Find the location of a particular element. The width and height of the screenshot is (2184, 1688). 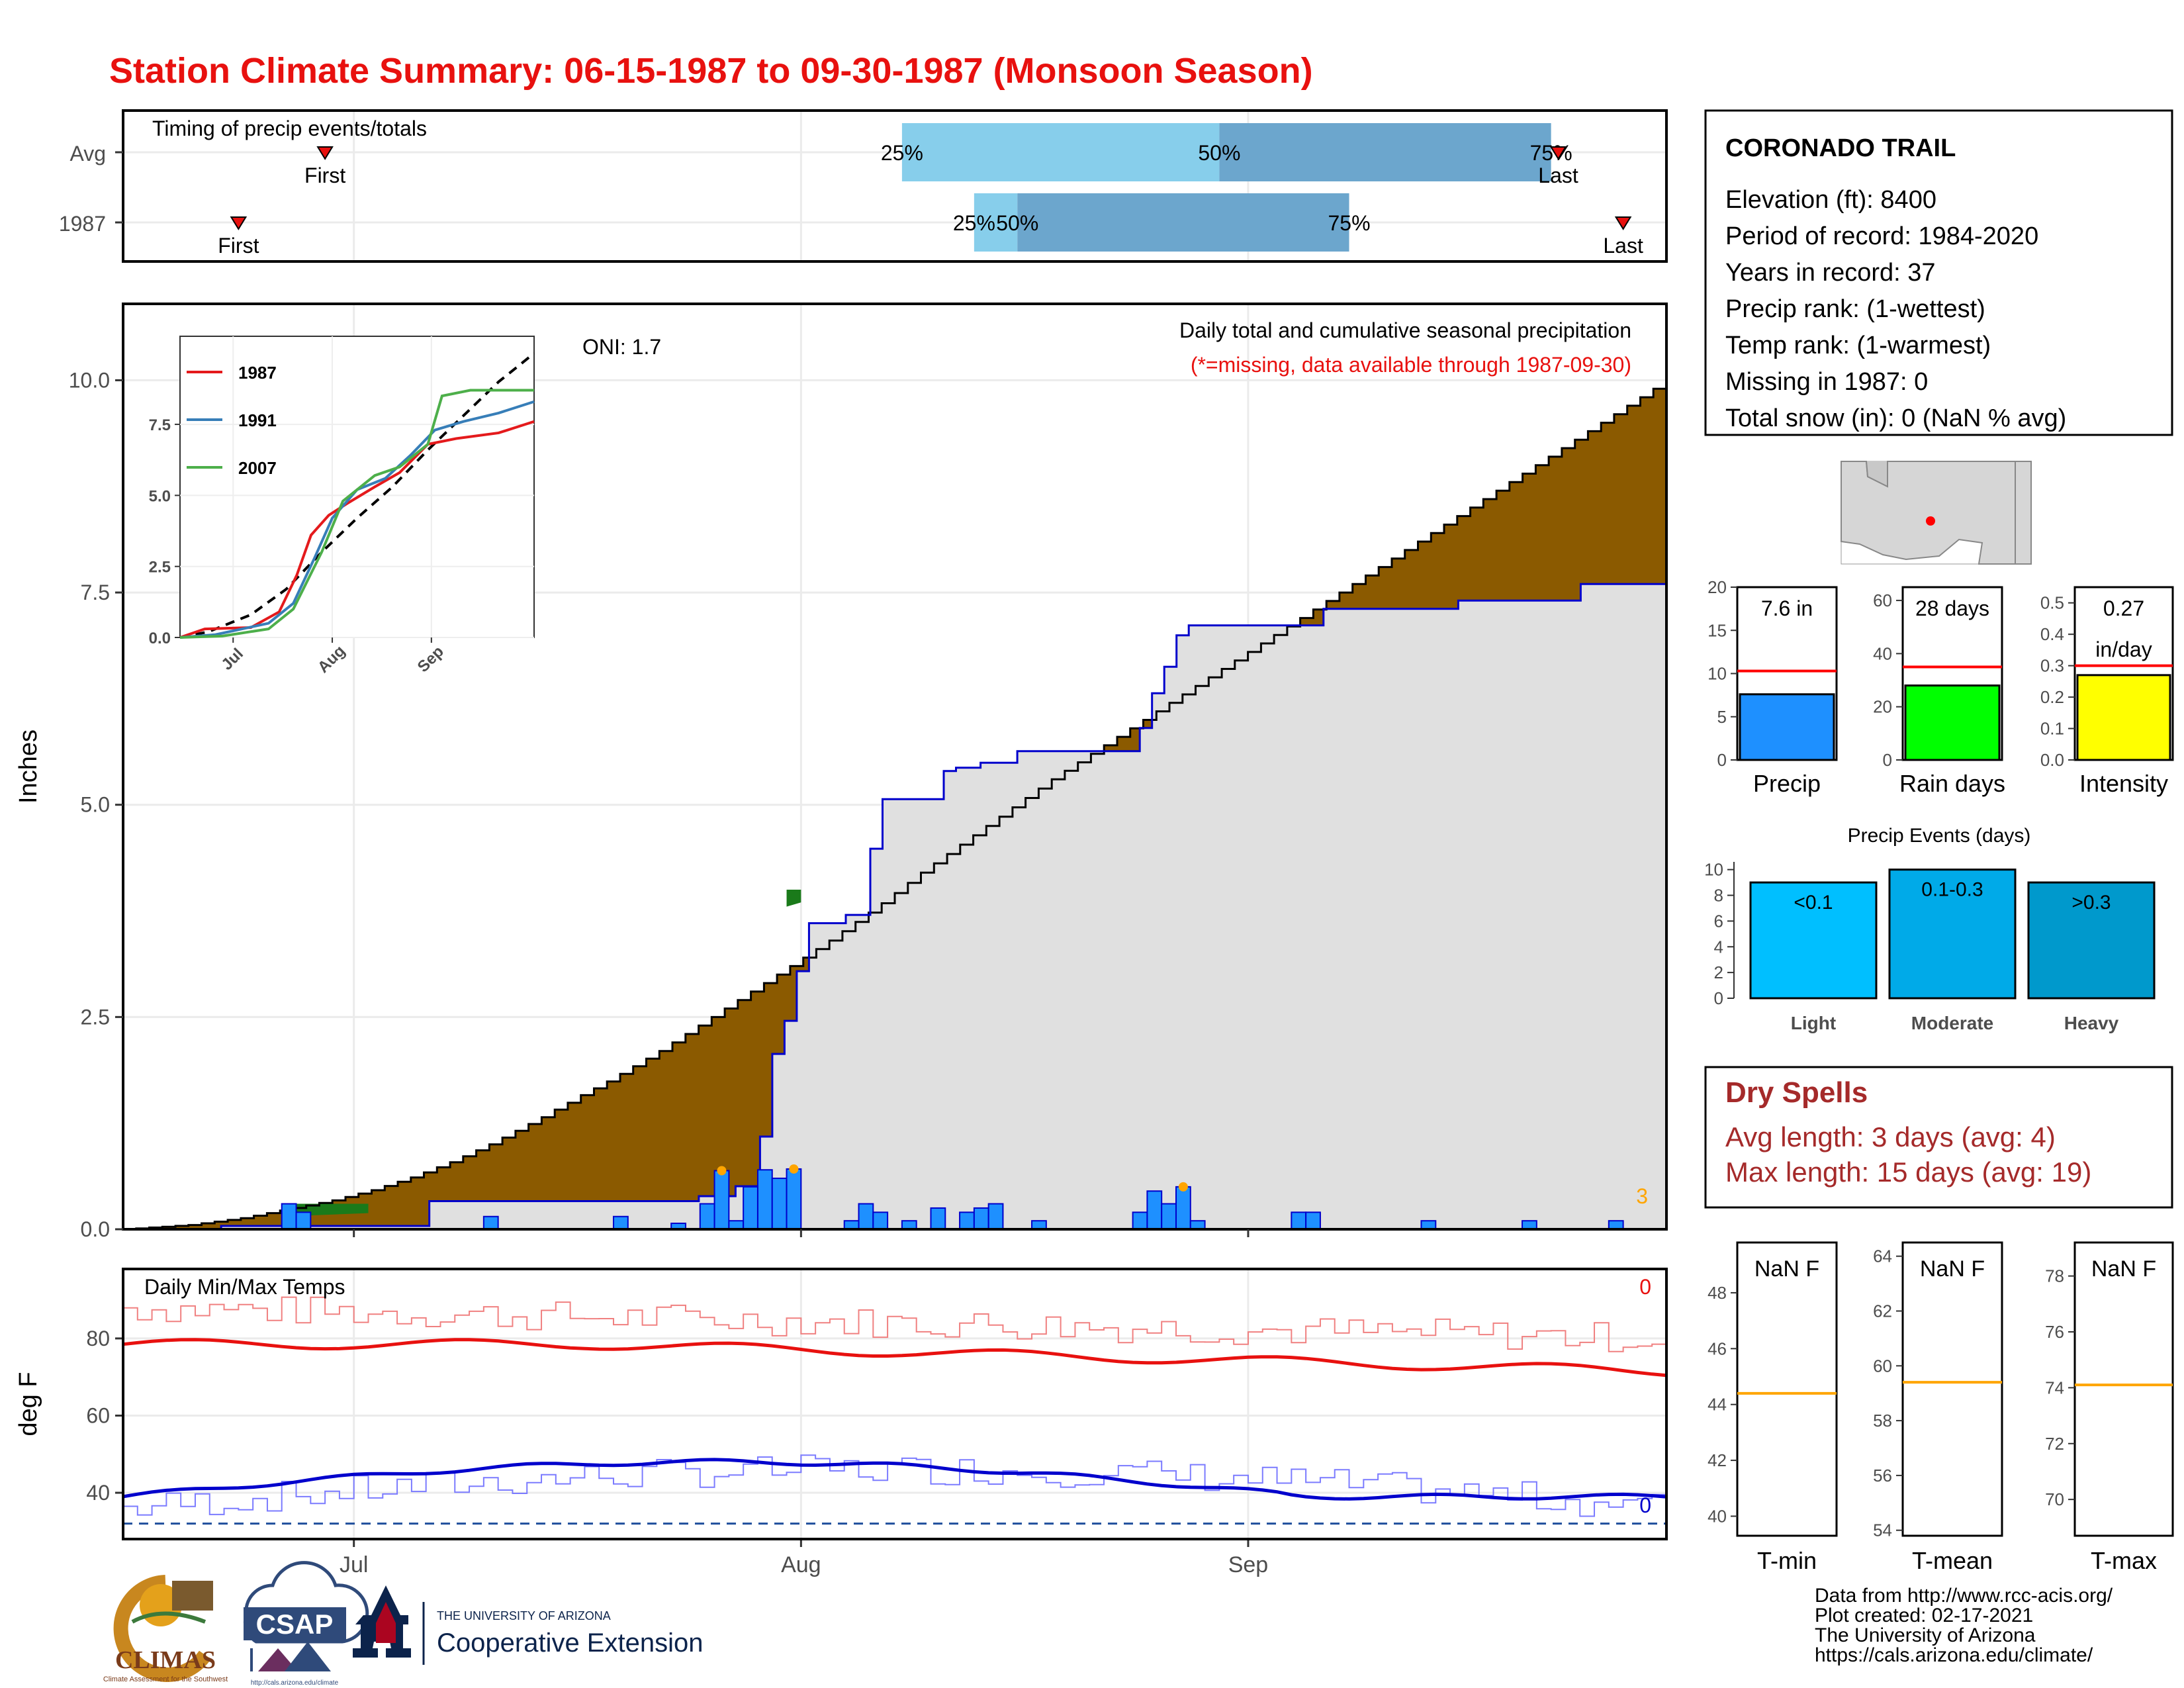

csap-mountain is located at coordinates (278, 1659).